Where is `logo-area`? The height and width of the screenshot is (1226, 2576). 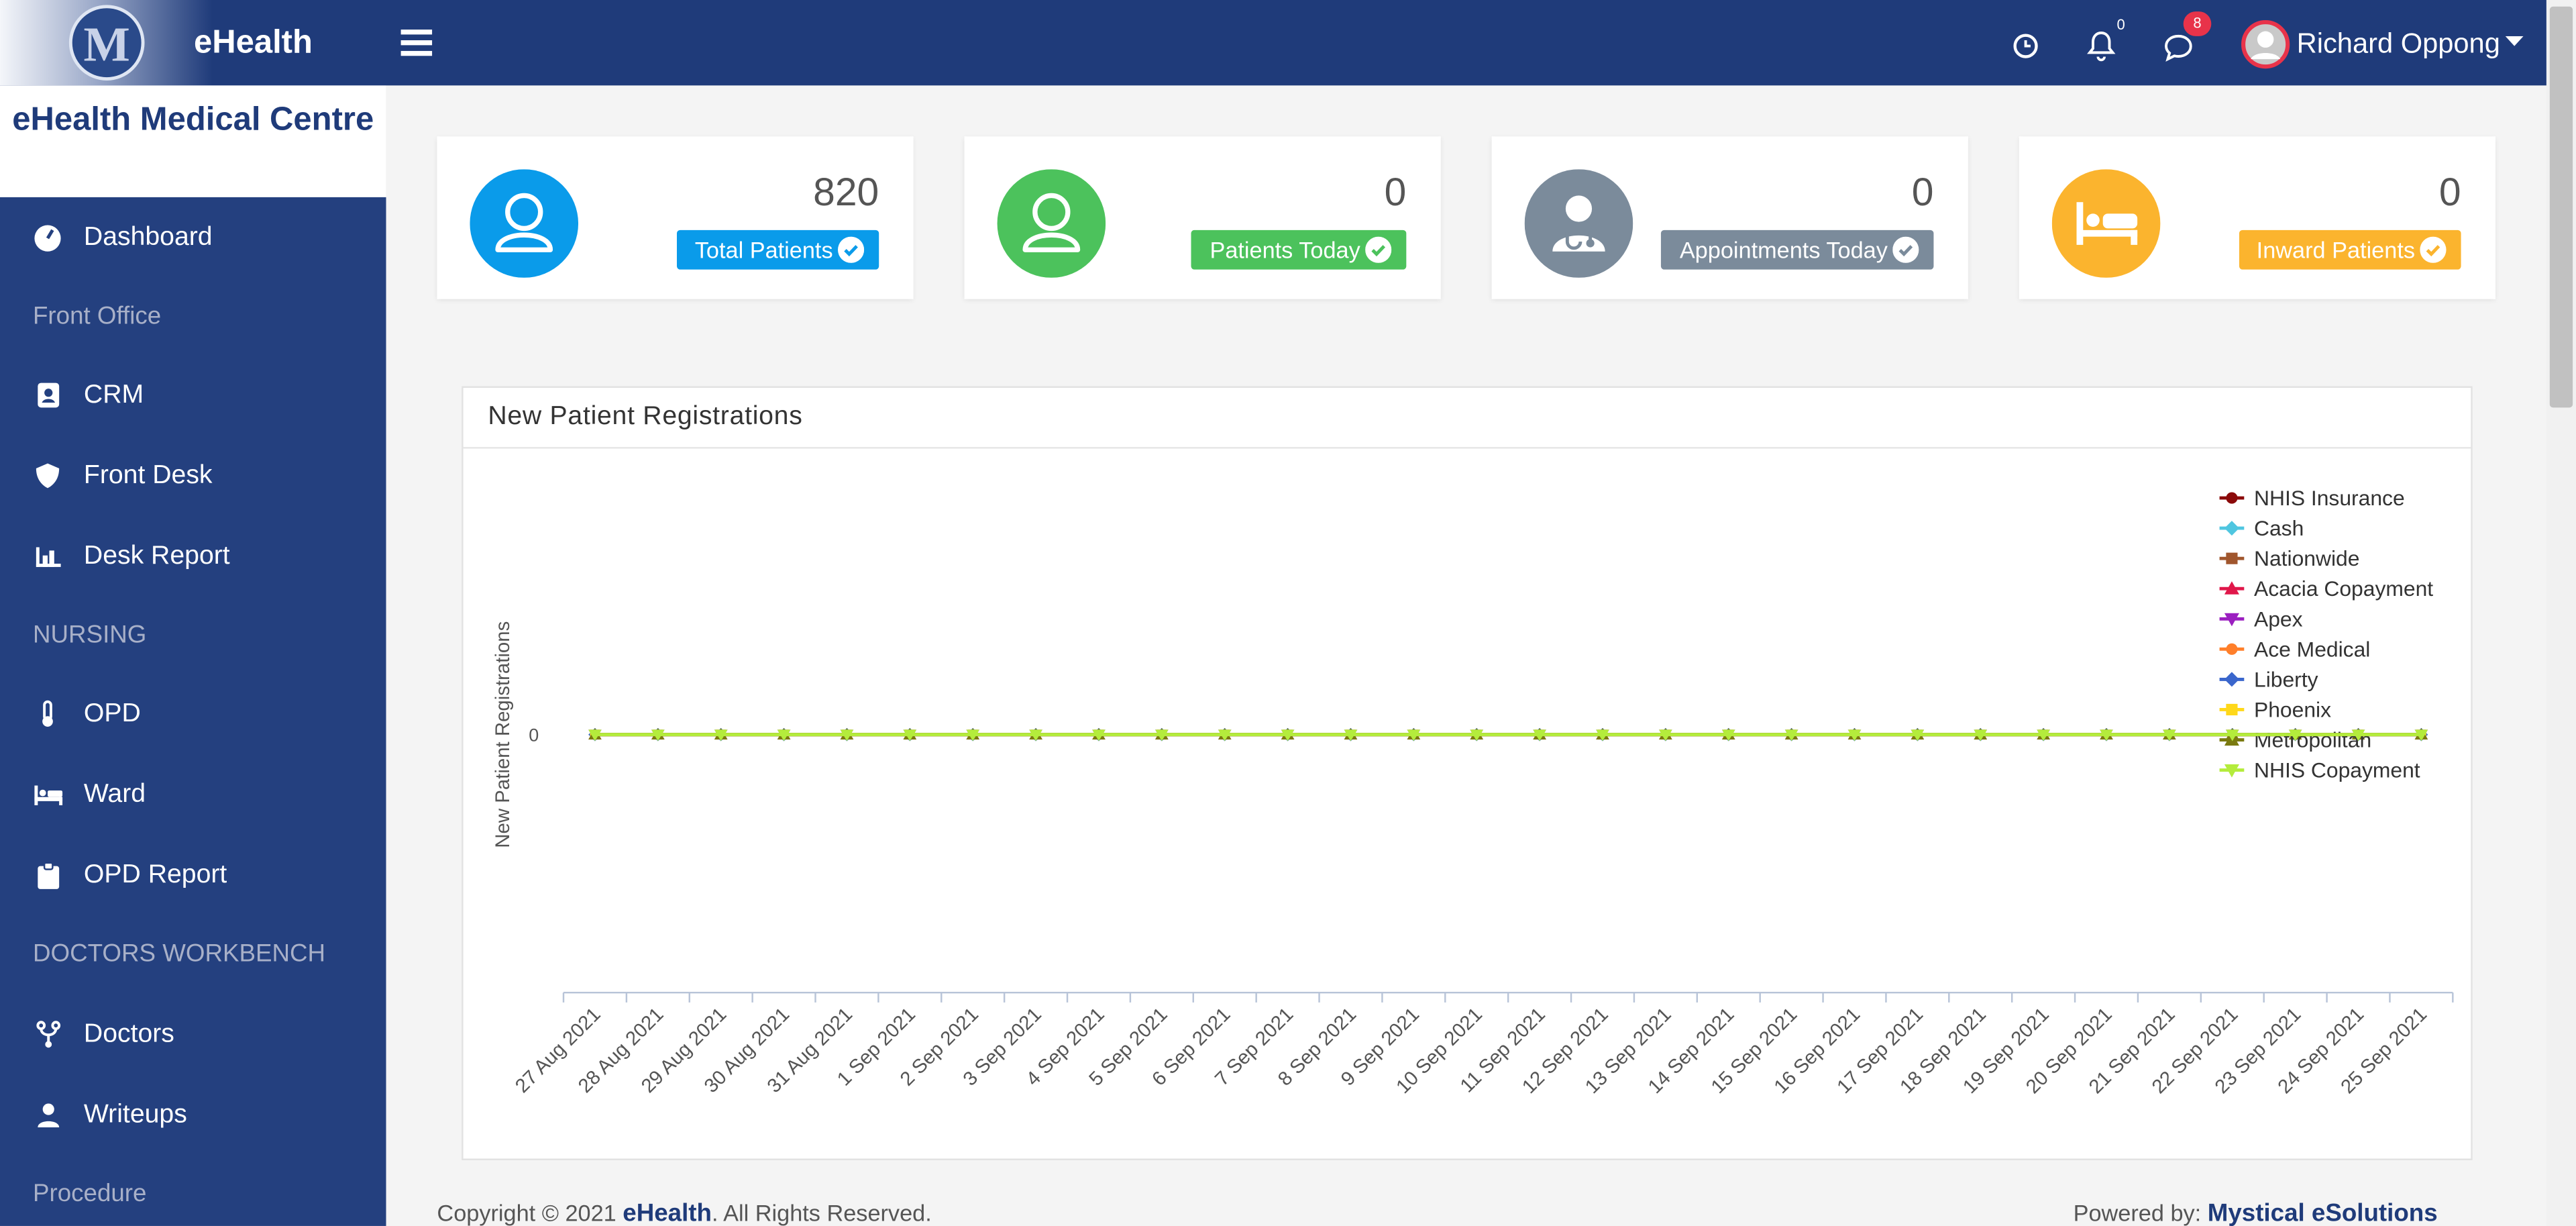
logo-area is located at coordinates (193, 43).